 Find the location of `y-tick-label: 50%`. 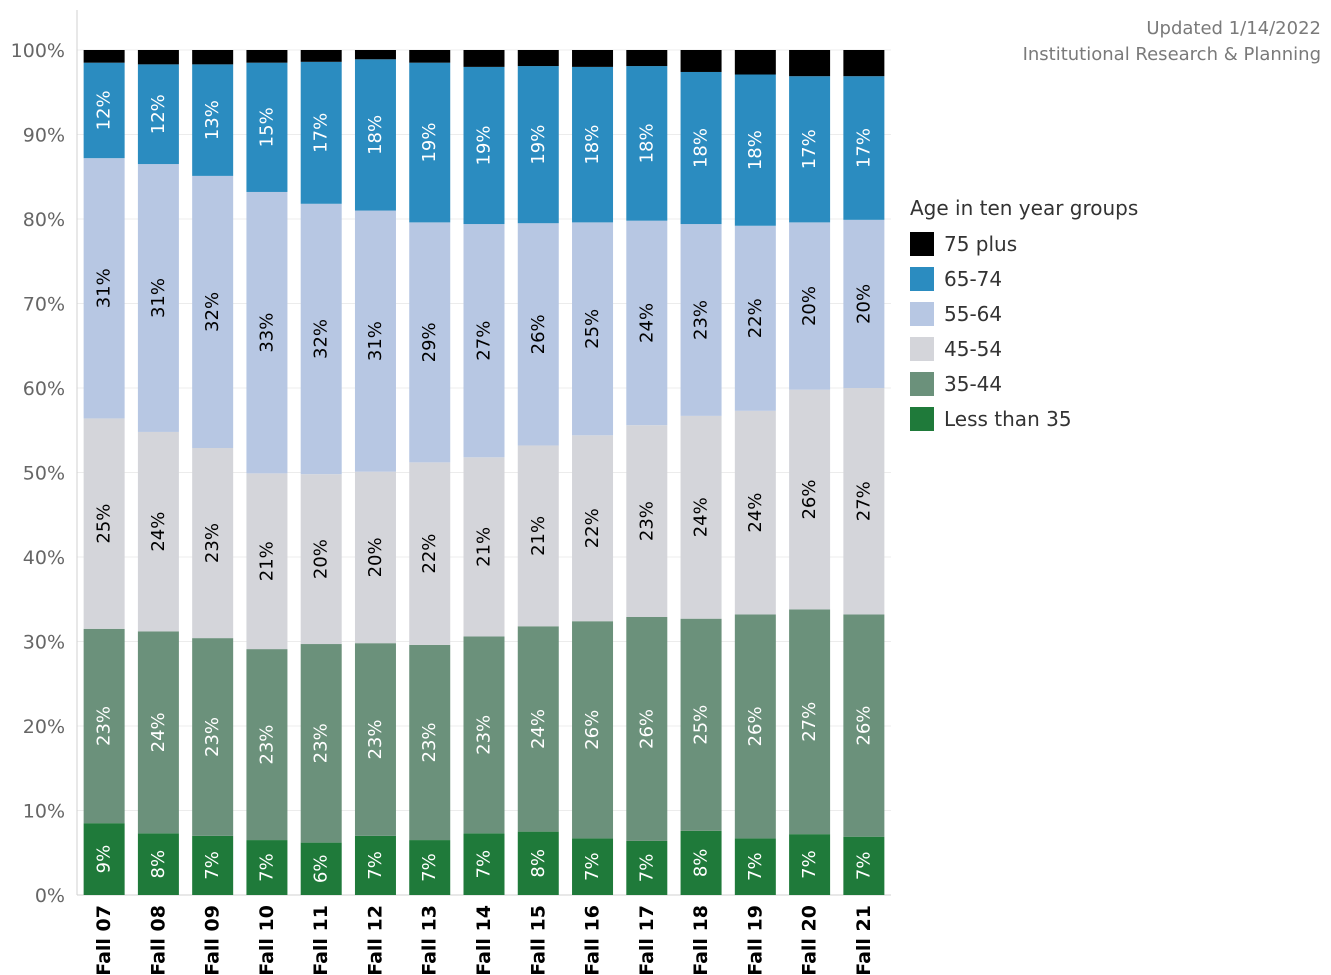

y-tick-label: 50% is located at coordinates (44, 474).